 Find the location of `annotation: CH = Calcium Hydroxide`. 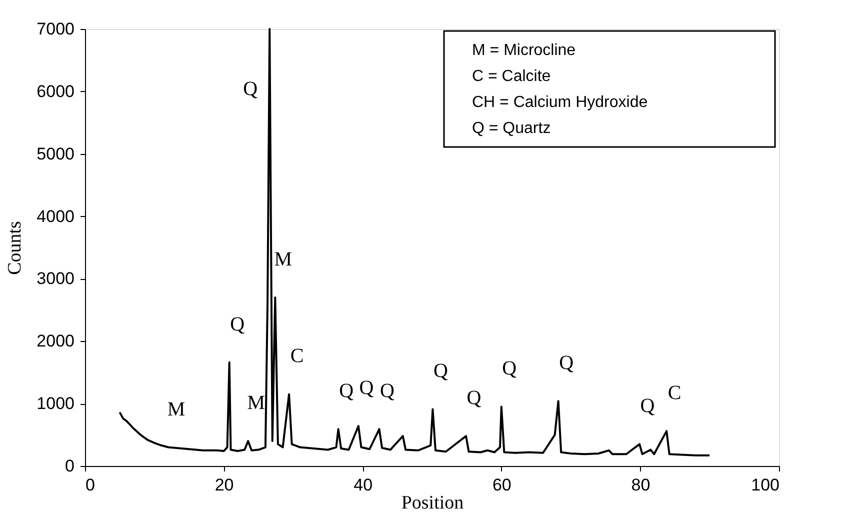

annotation: CH = Calcium Hydroxide is located at coordinates (560, 102).